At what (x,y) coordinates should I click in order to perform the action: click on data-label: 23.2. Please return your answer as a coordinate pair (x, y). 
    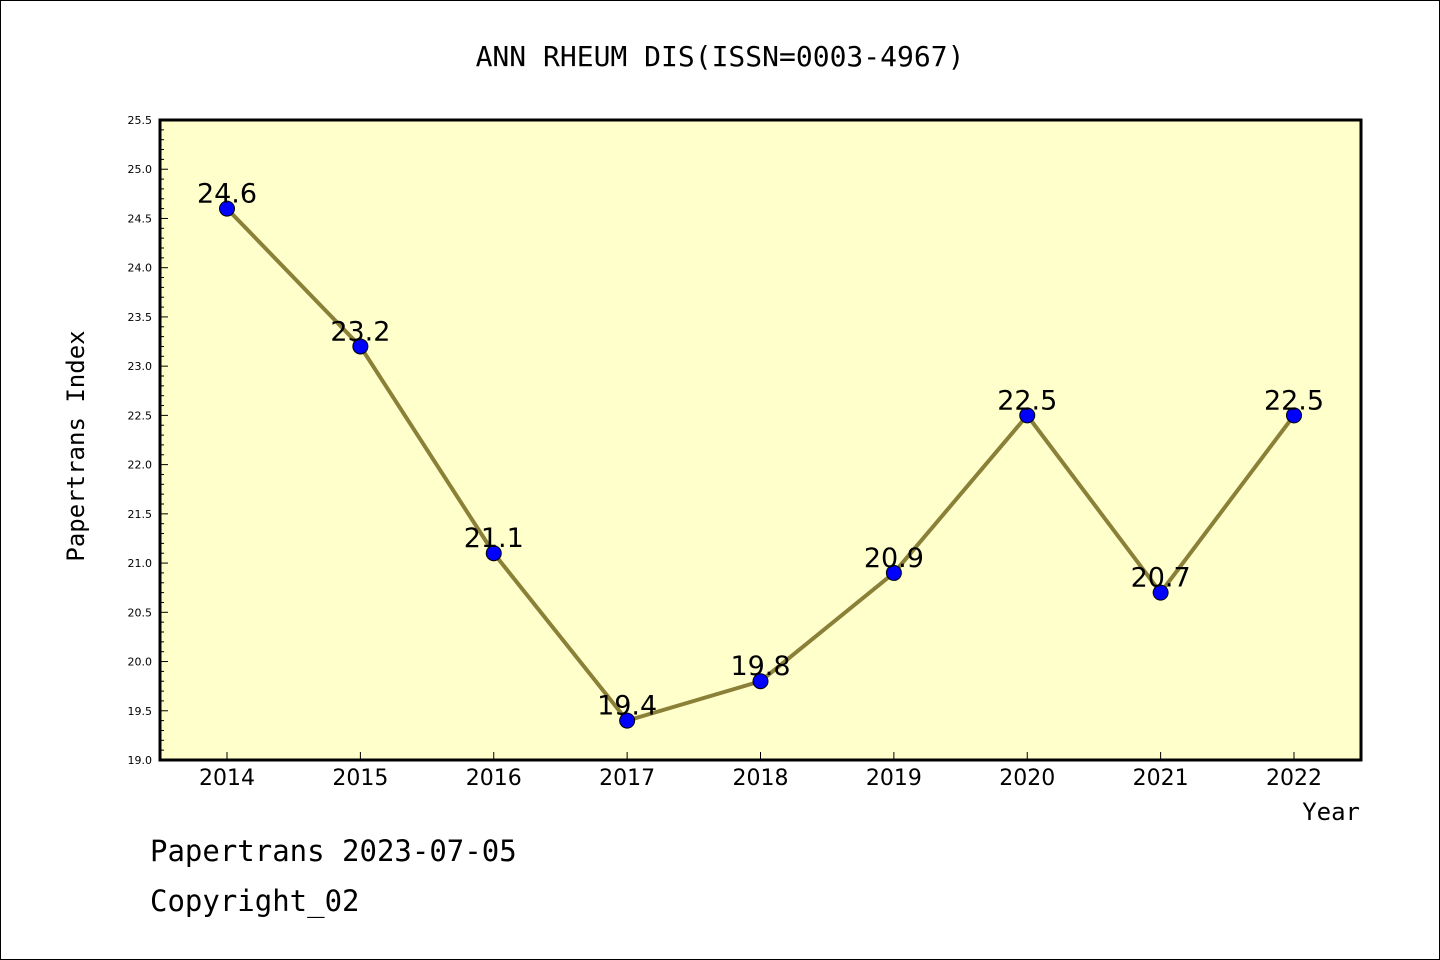
    Looking at the image, I should click on (360, 331).